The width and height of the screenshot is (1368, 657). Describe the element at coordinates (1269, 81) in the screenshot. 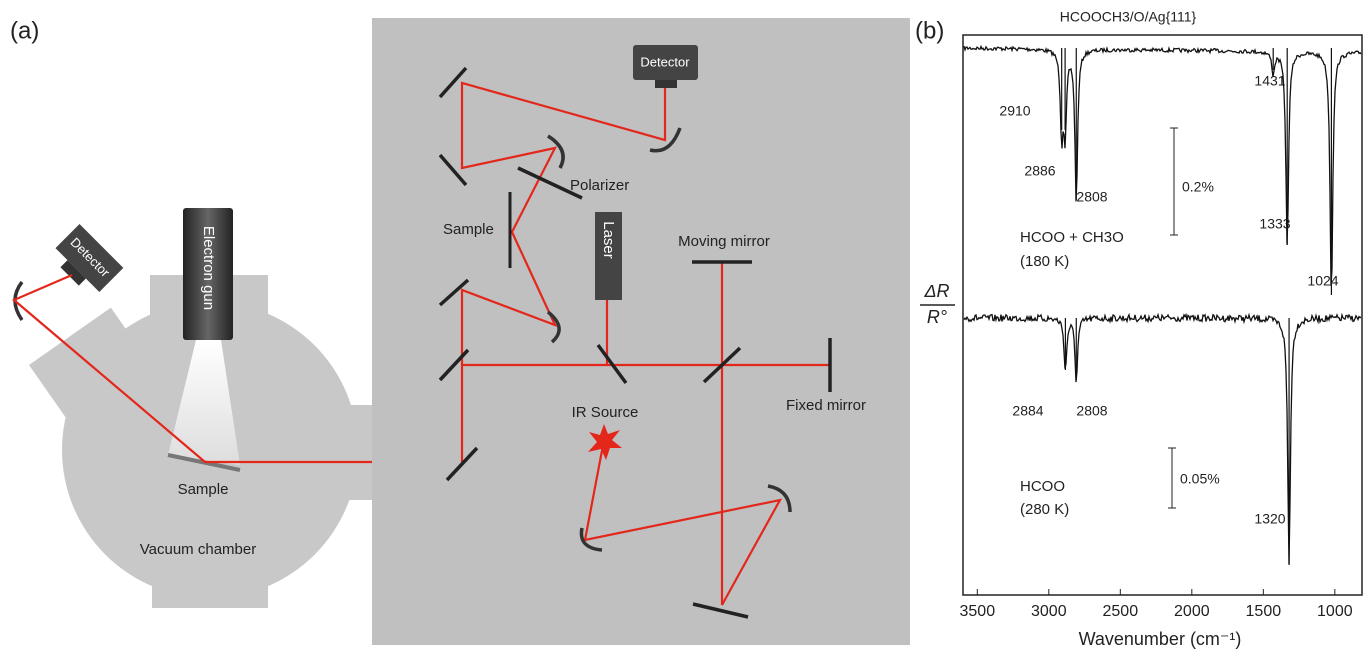

I see `peak-label: 1431` at that location.